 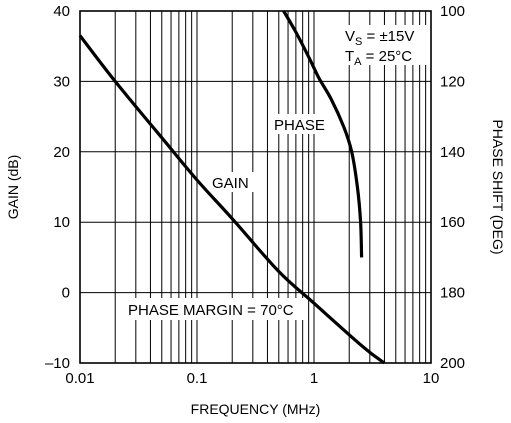 I want to click on vs-symbol: V, so click(x=350, y=36).